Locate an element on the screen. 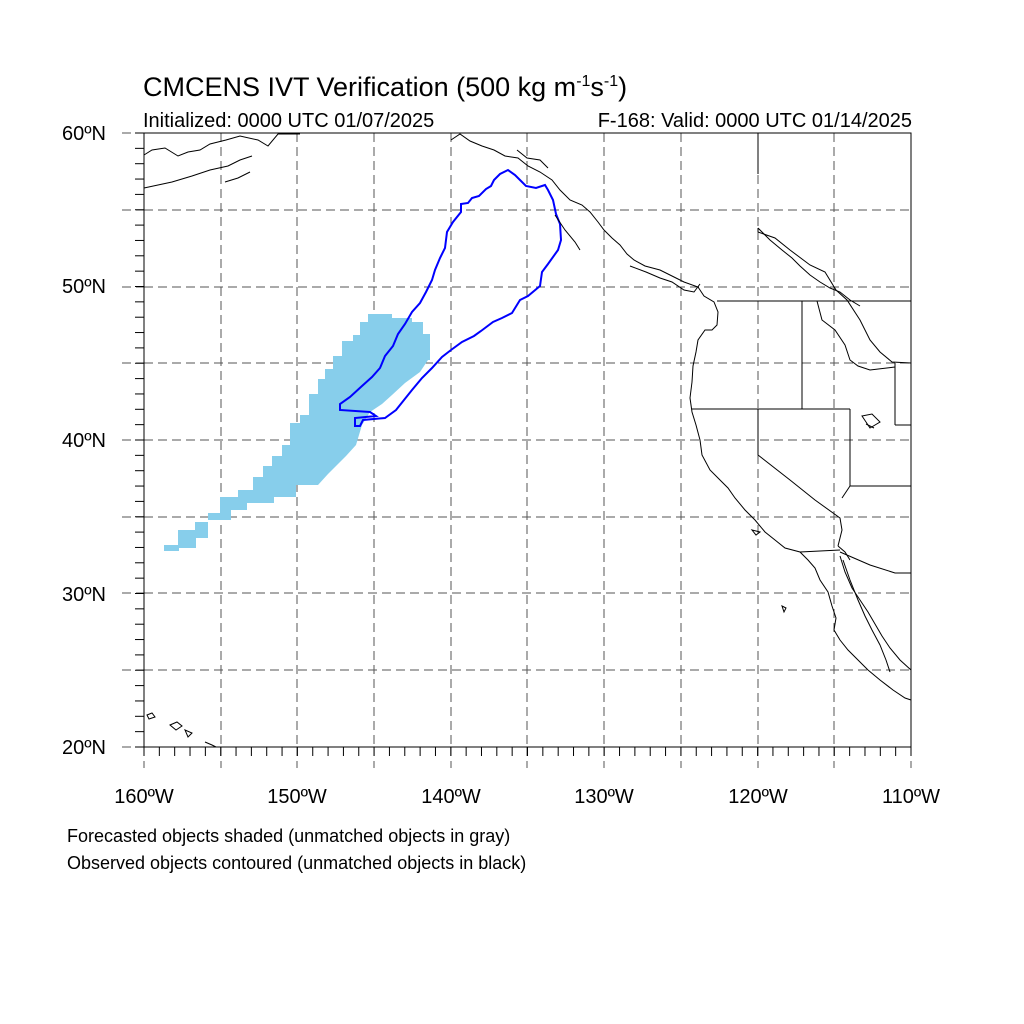  lat-label-20n: 20ºN is located at coordinates (84, 748).